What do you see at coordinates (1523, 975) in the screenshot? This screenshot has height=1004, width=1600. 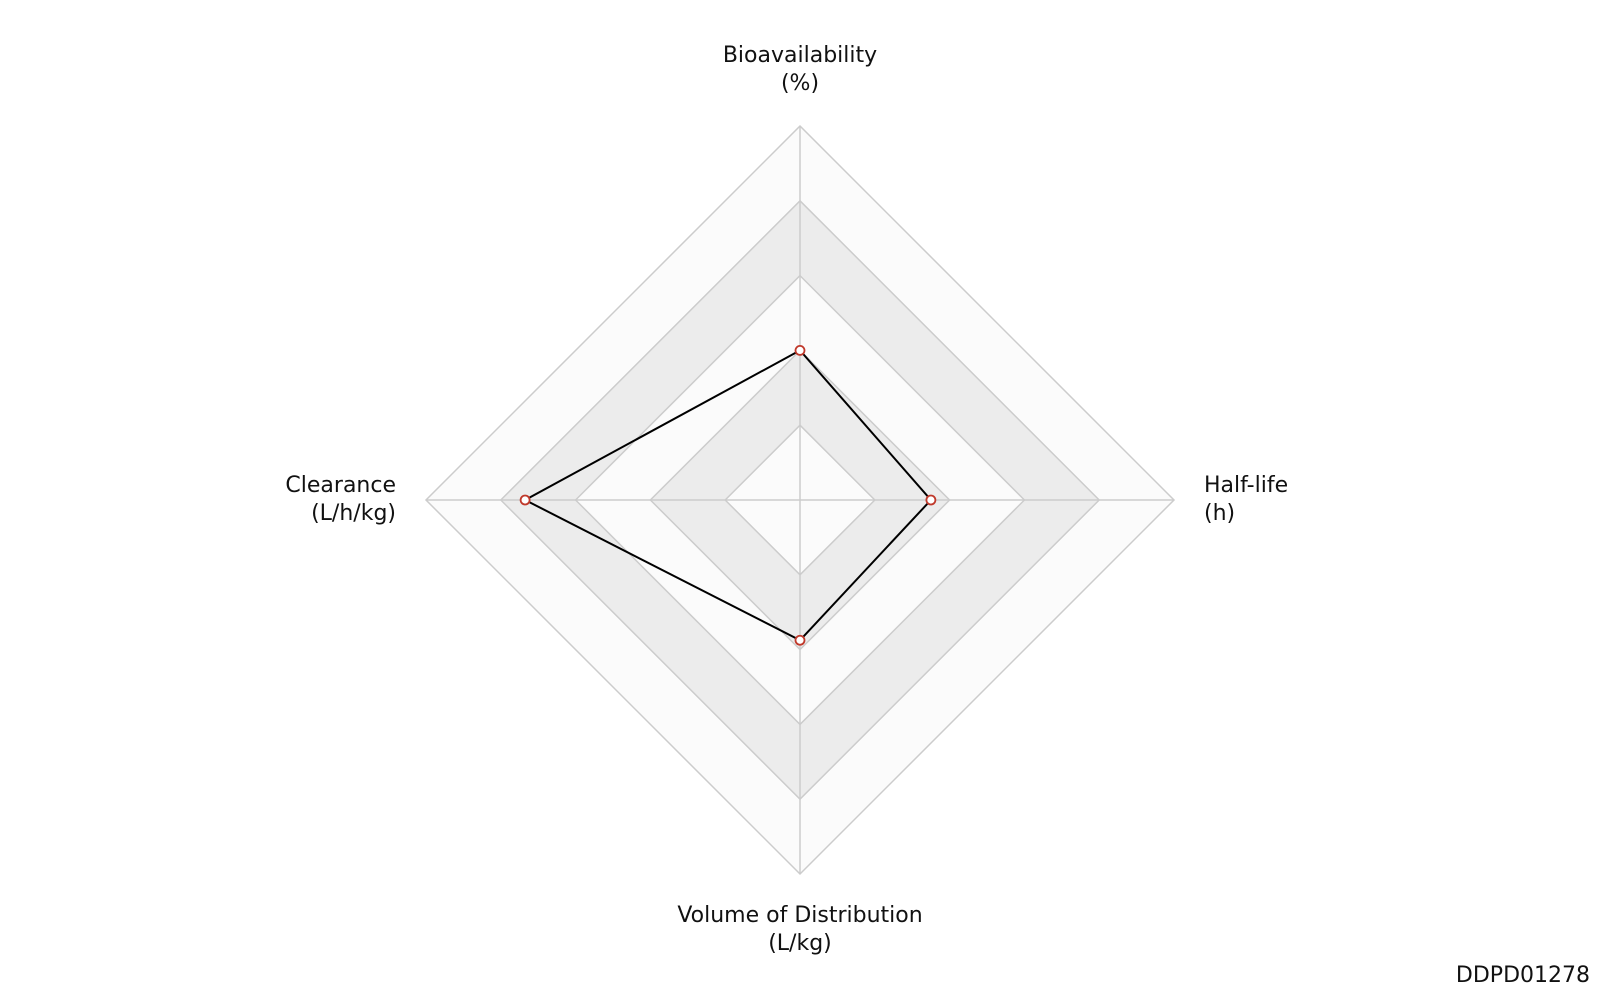 I see `watermark: DDPD01278` at bounding box center [1523, 975].